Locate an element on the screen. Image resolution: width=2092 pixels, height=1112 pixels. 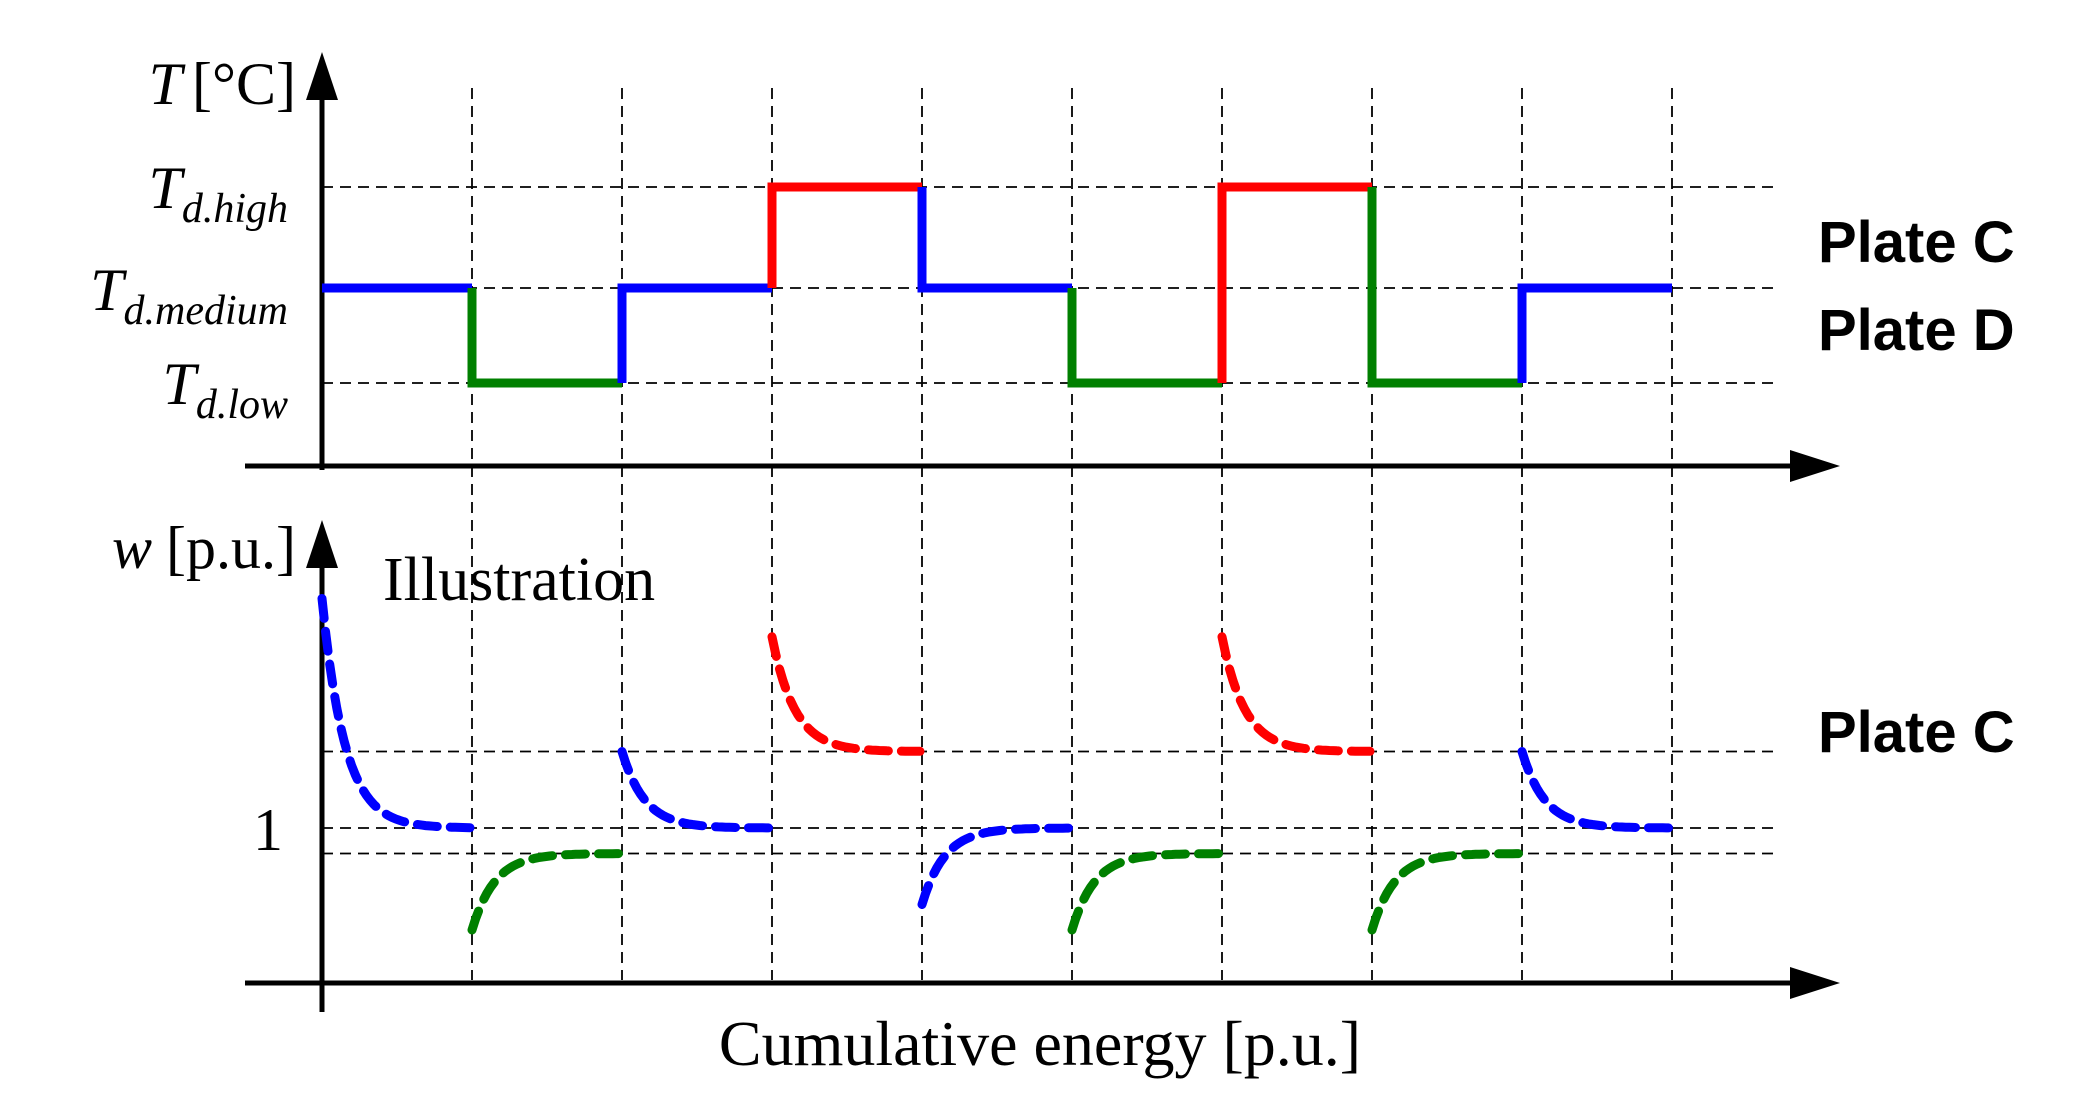
plate-c-label-top: Plate C is located at coordinates (1916, 242).